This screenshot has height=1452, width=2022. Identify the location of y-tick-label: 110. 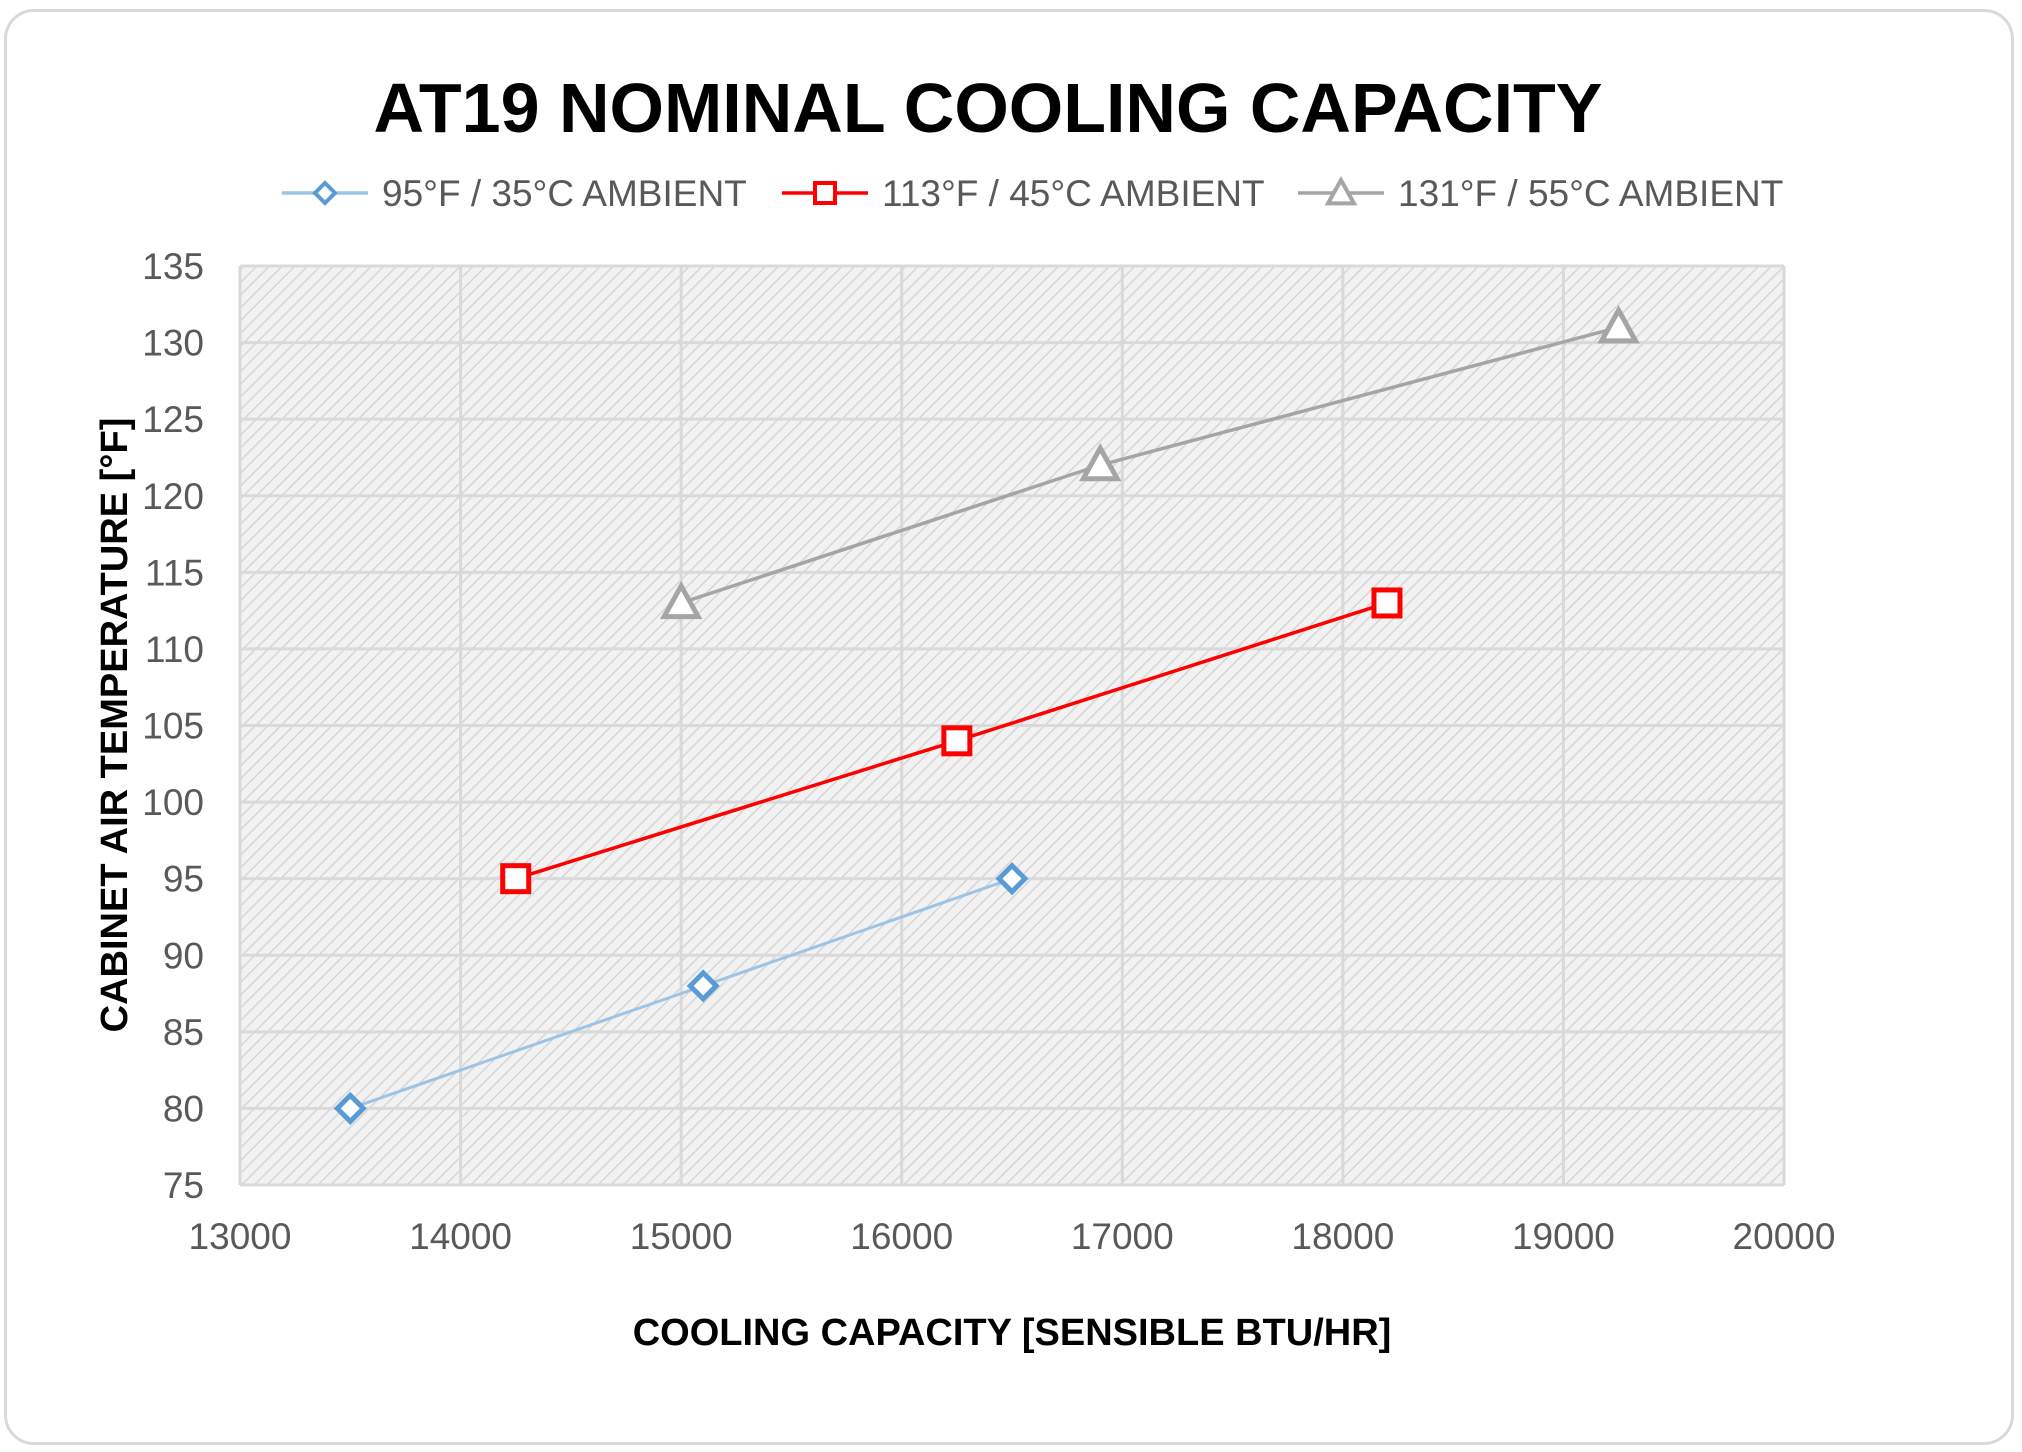
(174, 649).